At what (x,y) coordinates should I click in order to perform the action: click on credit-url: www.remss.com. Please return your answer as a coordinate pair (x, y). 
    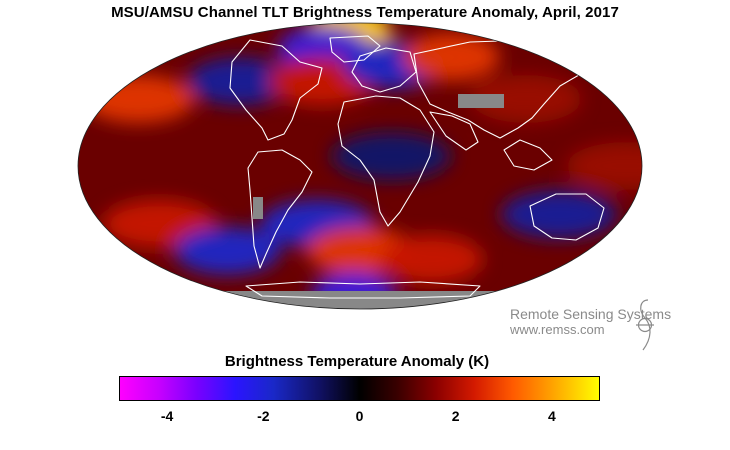
    Looking at the image, I should click on (557, 329).